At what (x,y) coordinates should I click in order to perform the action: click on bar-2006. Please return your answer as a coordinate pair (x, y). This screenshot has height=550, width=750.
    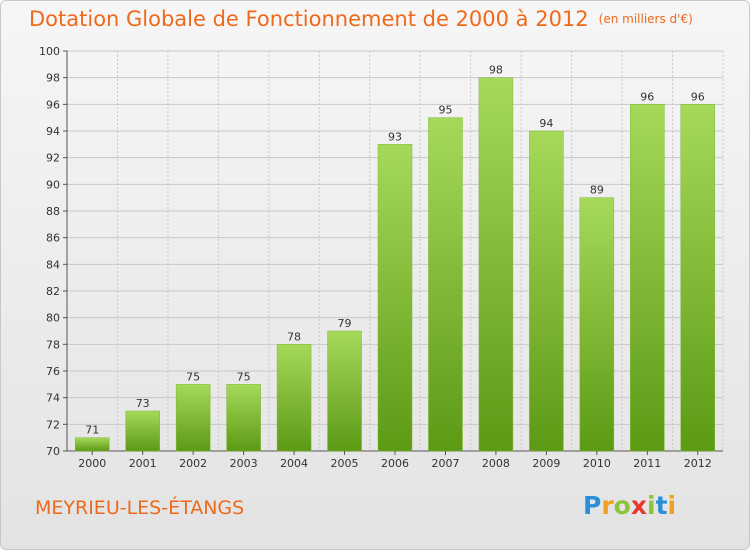
    Looking at the image, I should click on (395, 298).